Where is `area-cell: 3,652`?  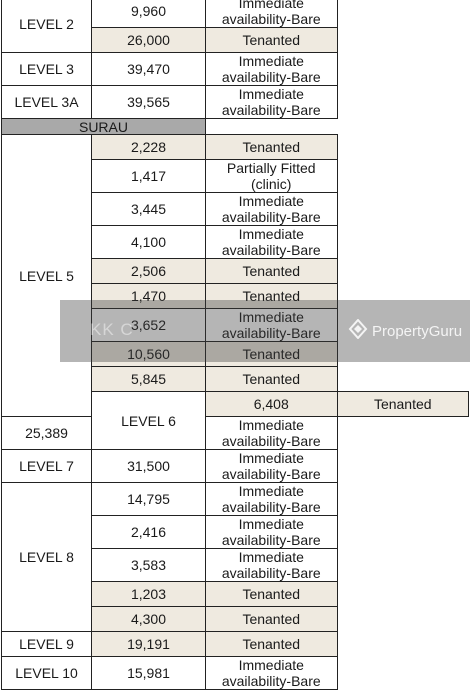
area-cell: 3,652 is located at coordinates (148, 325).